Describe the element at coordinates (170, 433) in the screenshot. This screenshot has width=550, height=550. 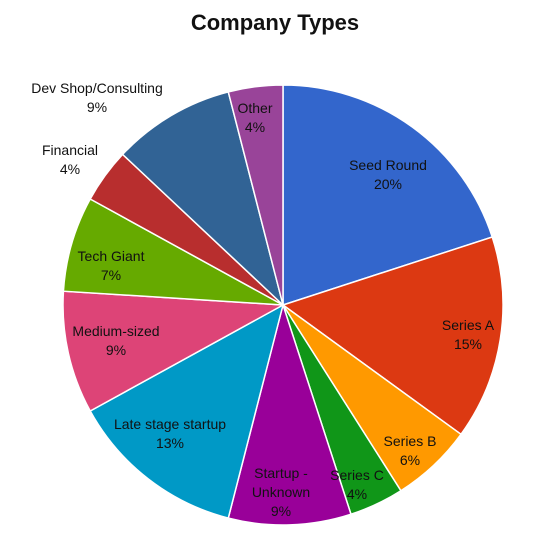
I see `slice-label-late-stage-startup: Late stage startup 13%` at that location.